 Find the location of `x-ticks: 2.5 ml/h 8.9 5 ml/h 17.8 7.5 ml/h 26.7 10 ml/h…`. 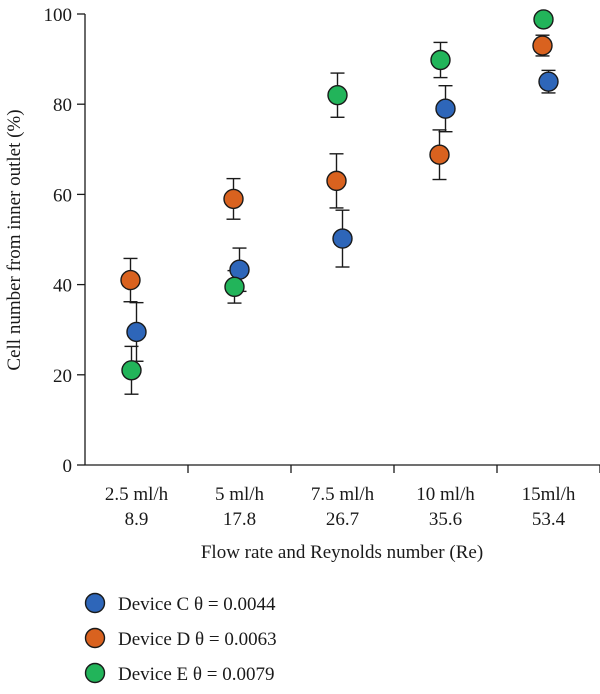

x-ticks: 2.5 ml/h 8.9 5 ml/h 17.8 7.5 ml/h 26.7 10 ml/h… is located at coordinates (352, 497).